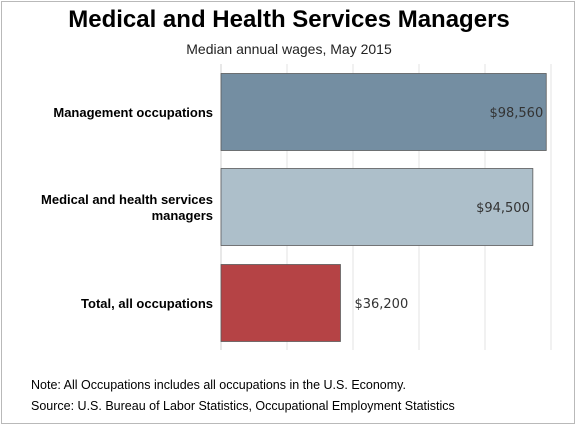  What do you see at coordinates (127, 207) in the screenshot?
I see `category-label: Medical and health services managers` at bounding box center [127, 207].